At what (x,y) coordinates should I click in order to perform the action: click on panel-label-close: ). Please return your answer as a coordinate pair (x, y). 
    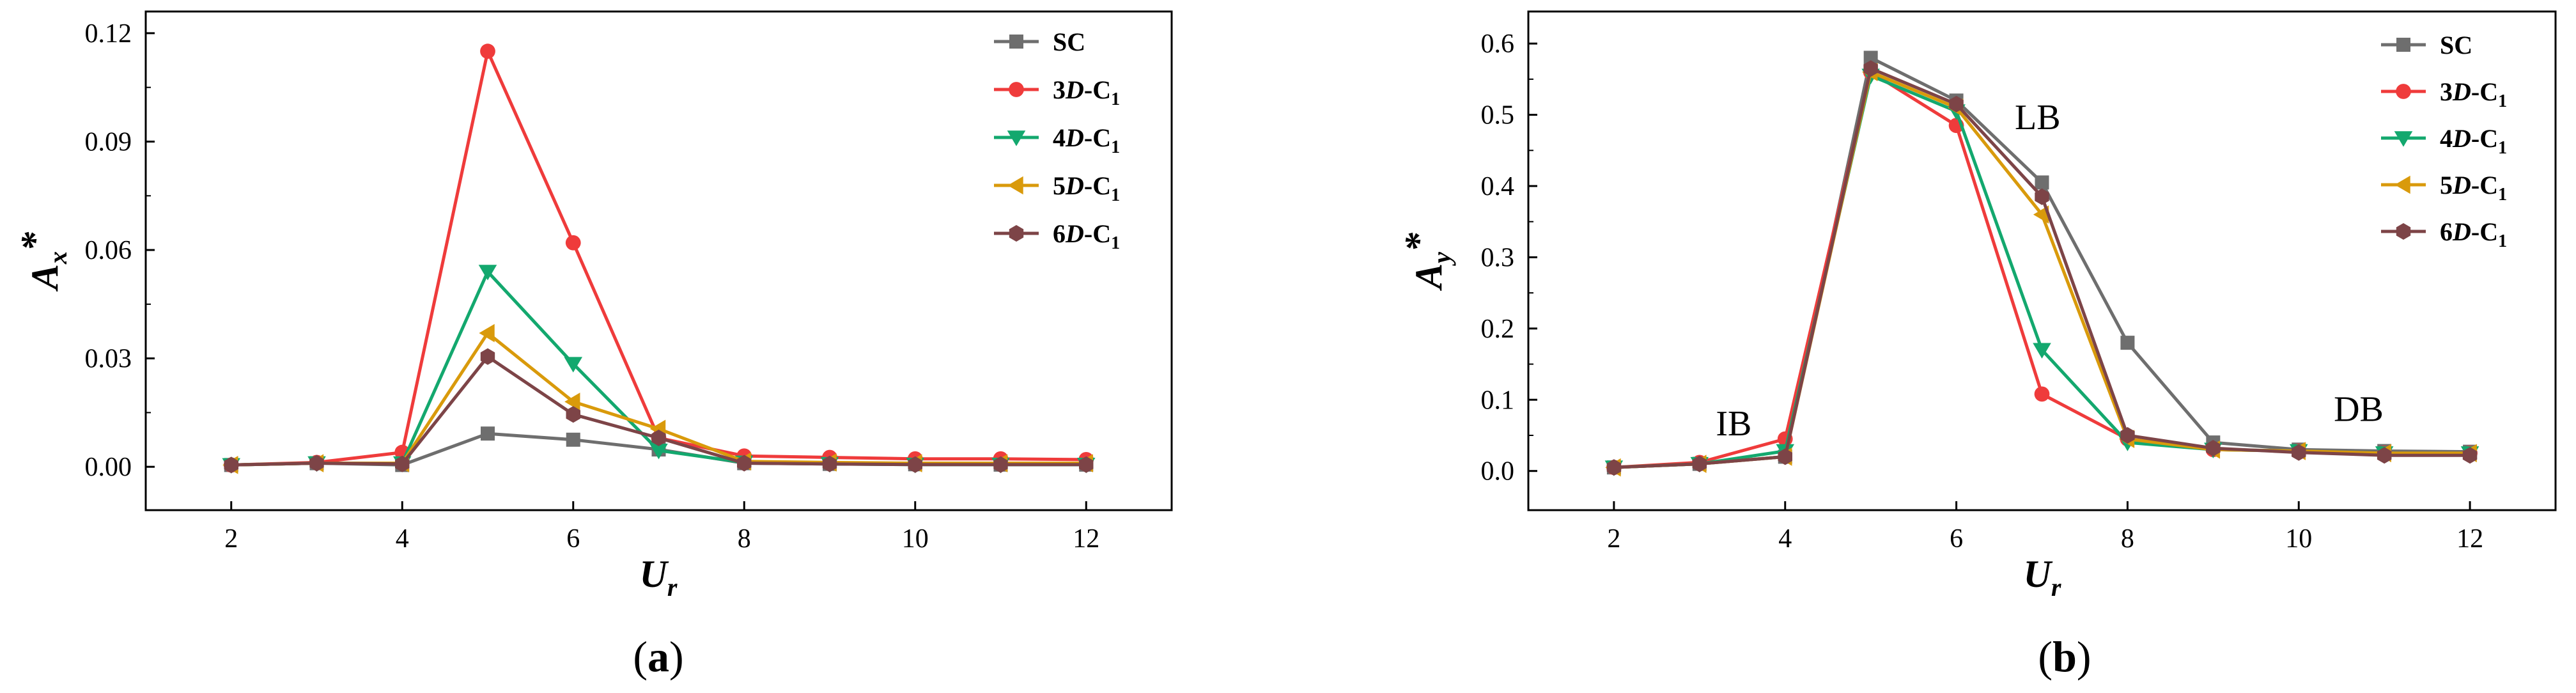
    Looking at the image, I should click on (677, 656).